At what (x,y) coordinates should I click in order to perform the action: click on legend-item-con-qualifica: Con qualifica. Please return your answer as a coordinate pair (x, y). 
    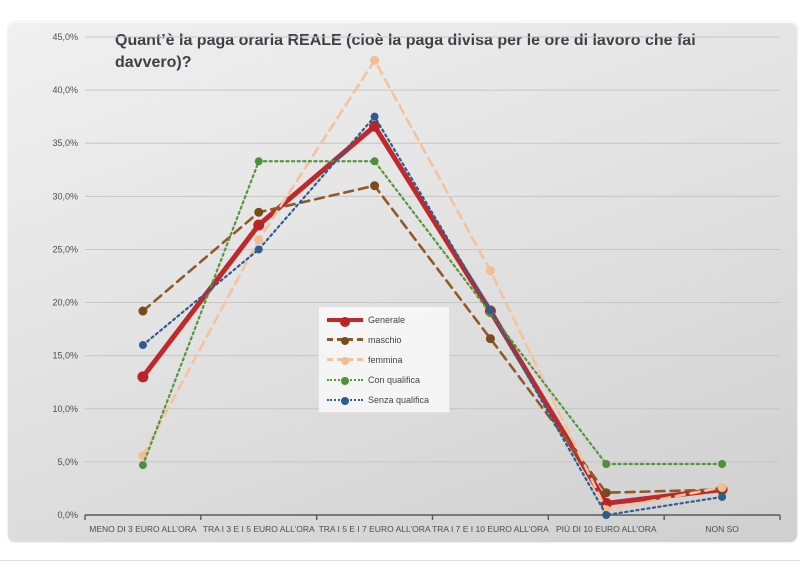
    Looking at the image, I should click on (385, 379).